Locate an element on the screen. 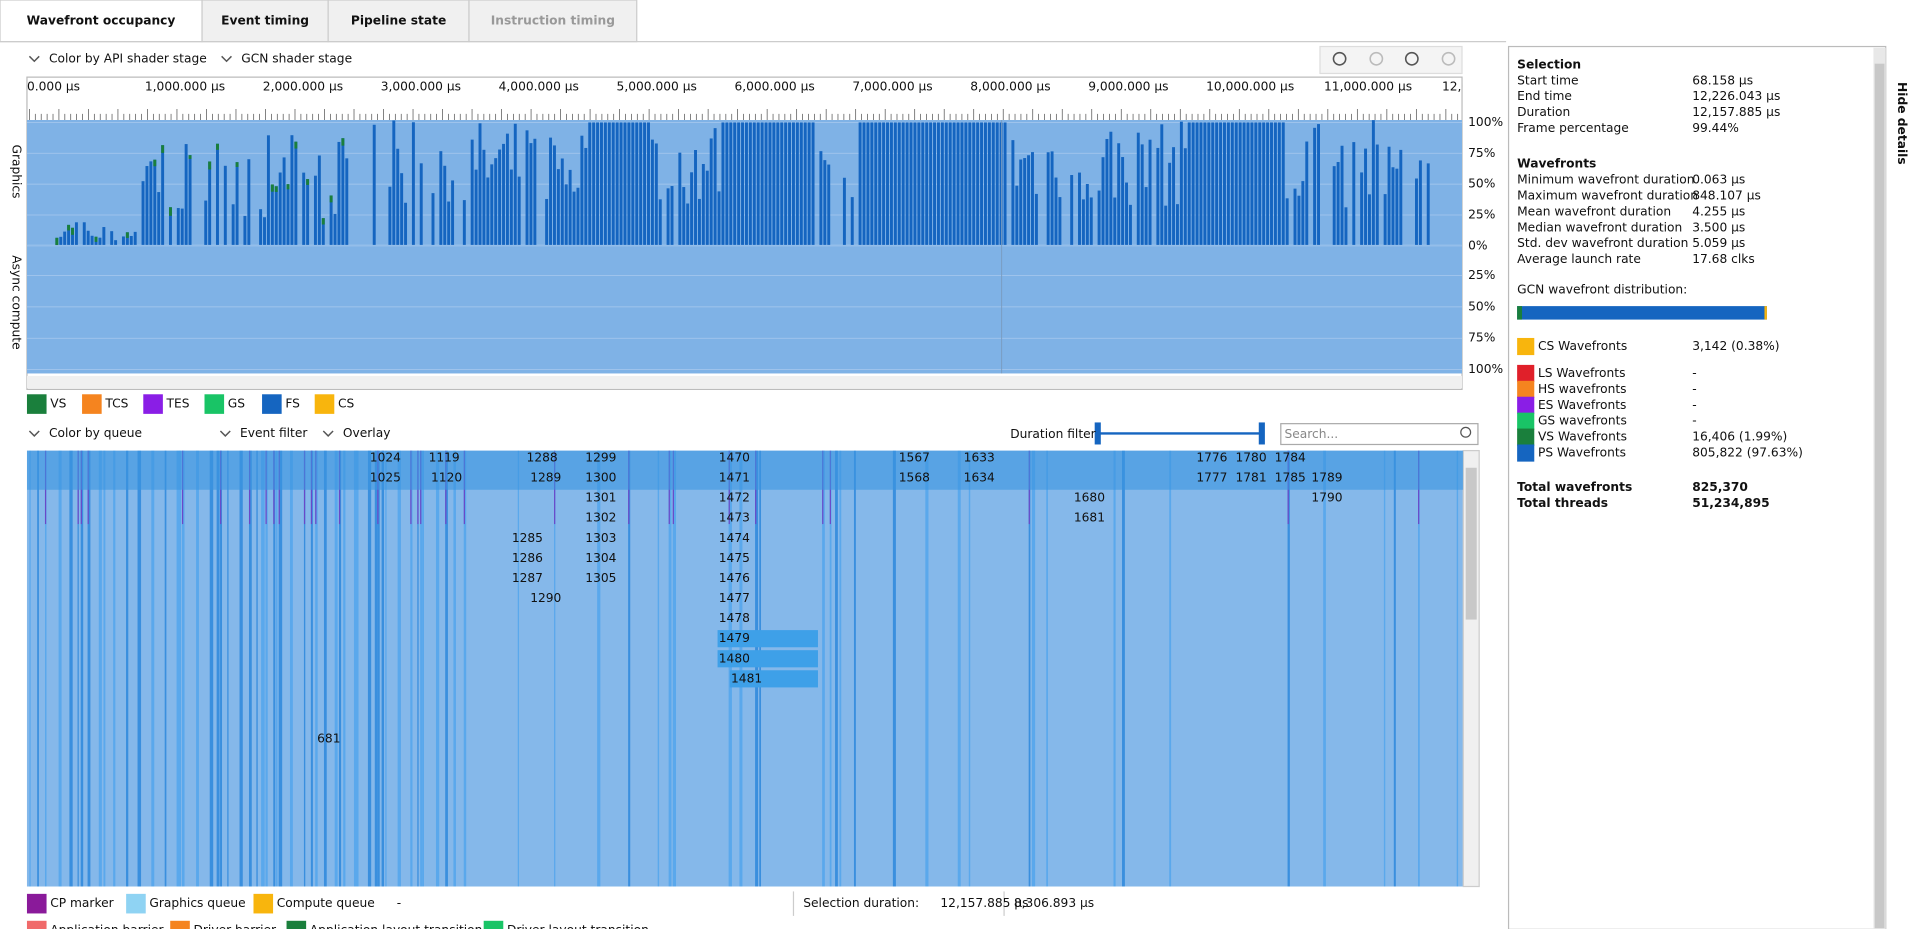 The height and width of the screenshot is (929, 1920). time-label: 10,000.000 µs is located at coordinates (1250, 86).